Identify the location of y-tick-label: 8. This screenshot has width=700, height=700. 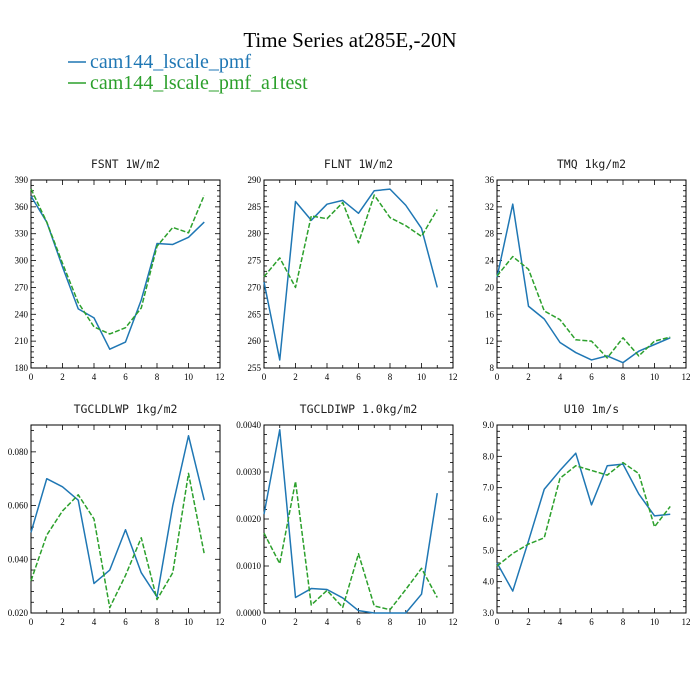
(492, 368).